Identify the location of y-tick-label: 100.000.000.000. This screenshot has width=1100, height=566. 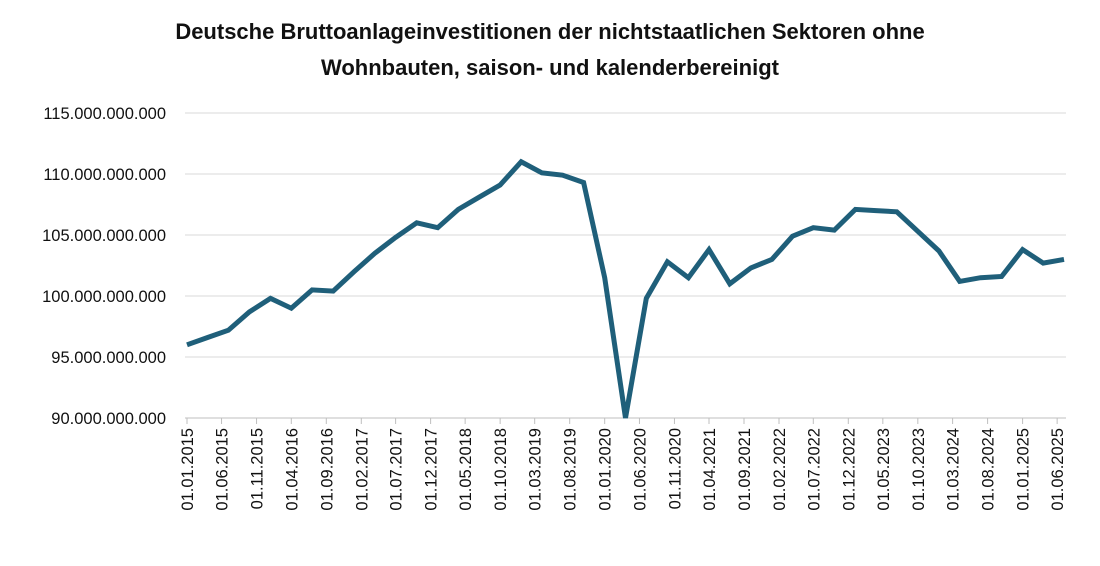
(104, 297).